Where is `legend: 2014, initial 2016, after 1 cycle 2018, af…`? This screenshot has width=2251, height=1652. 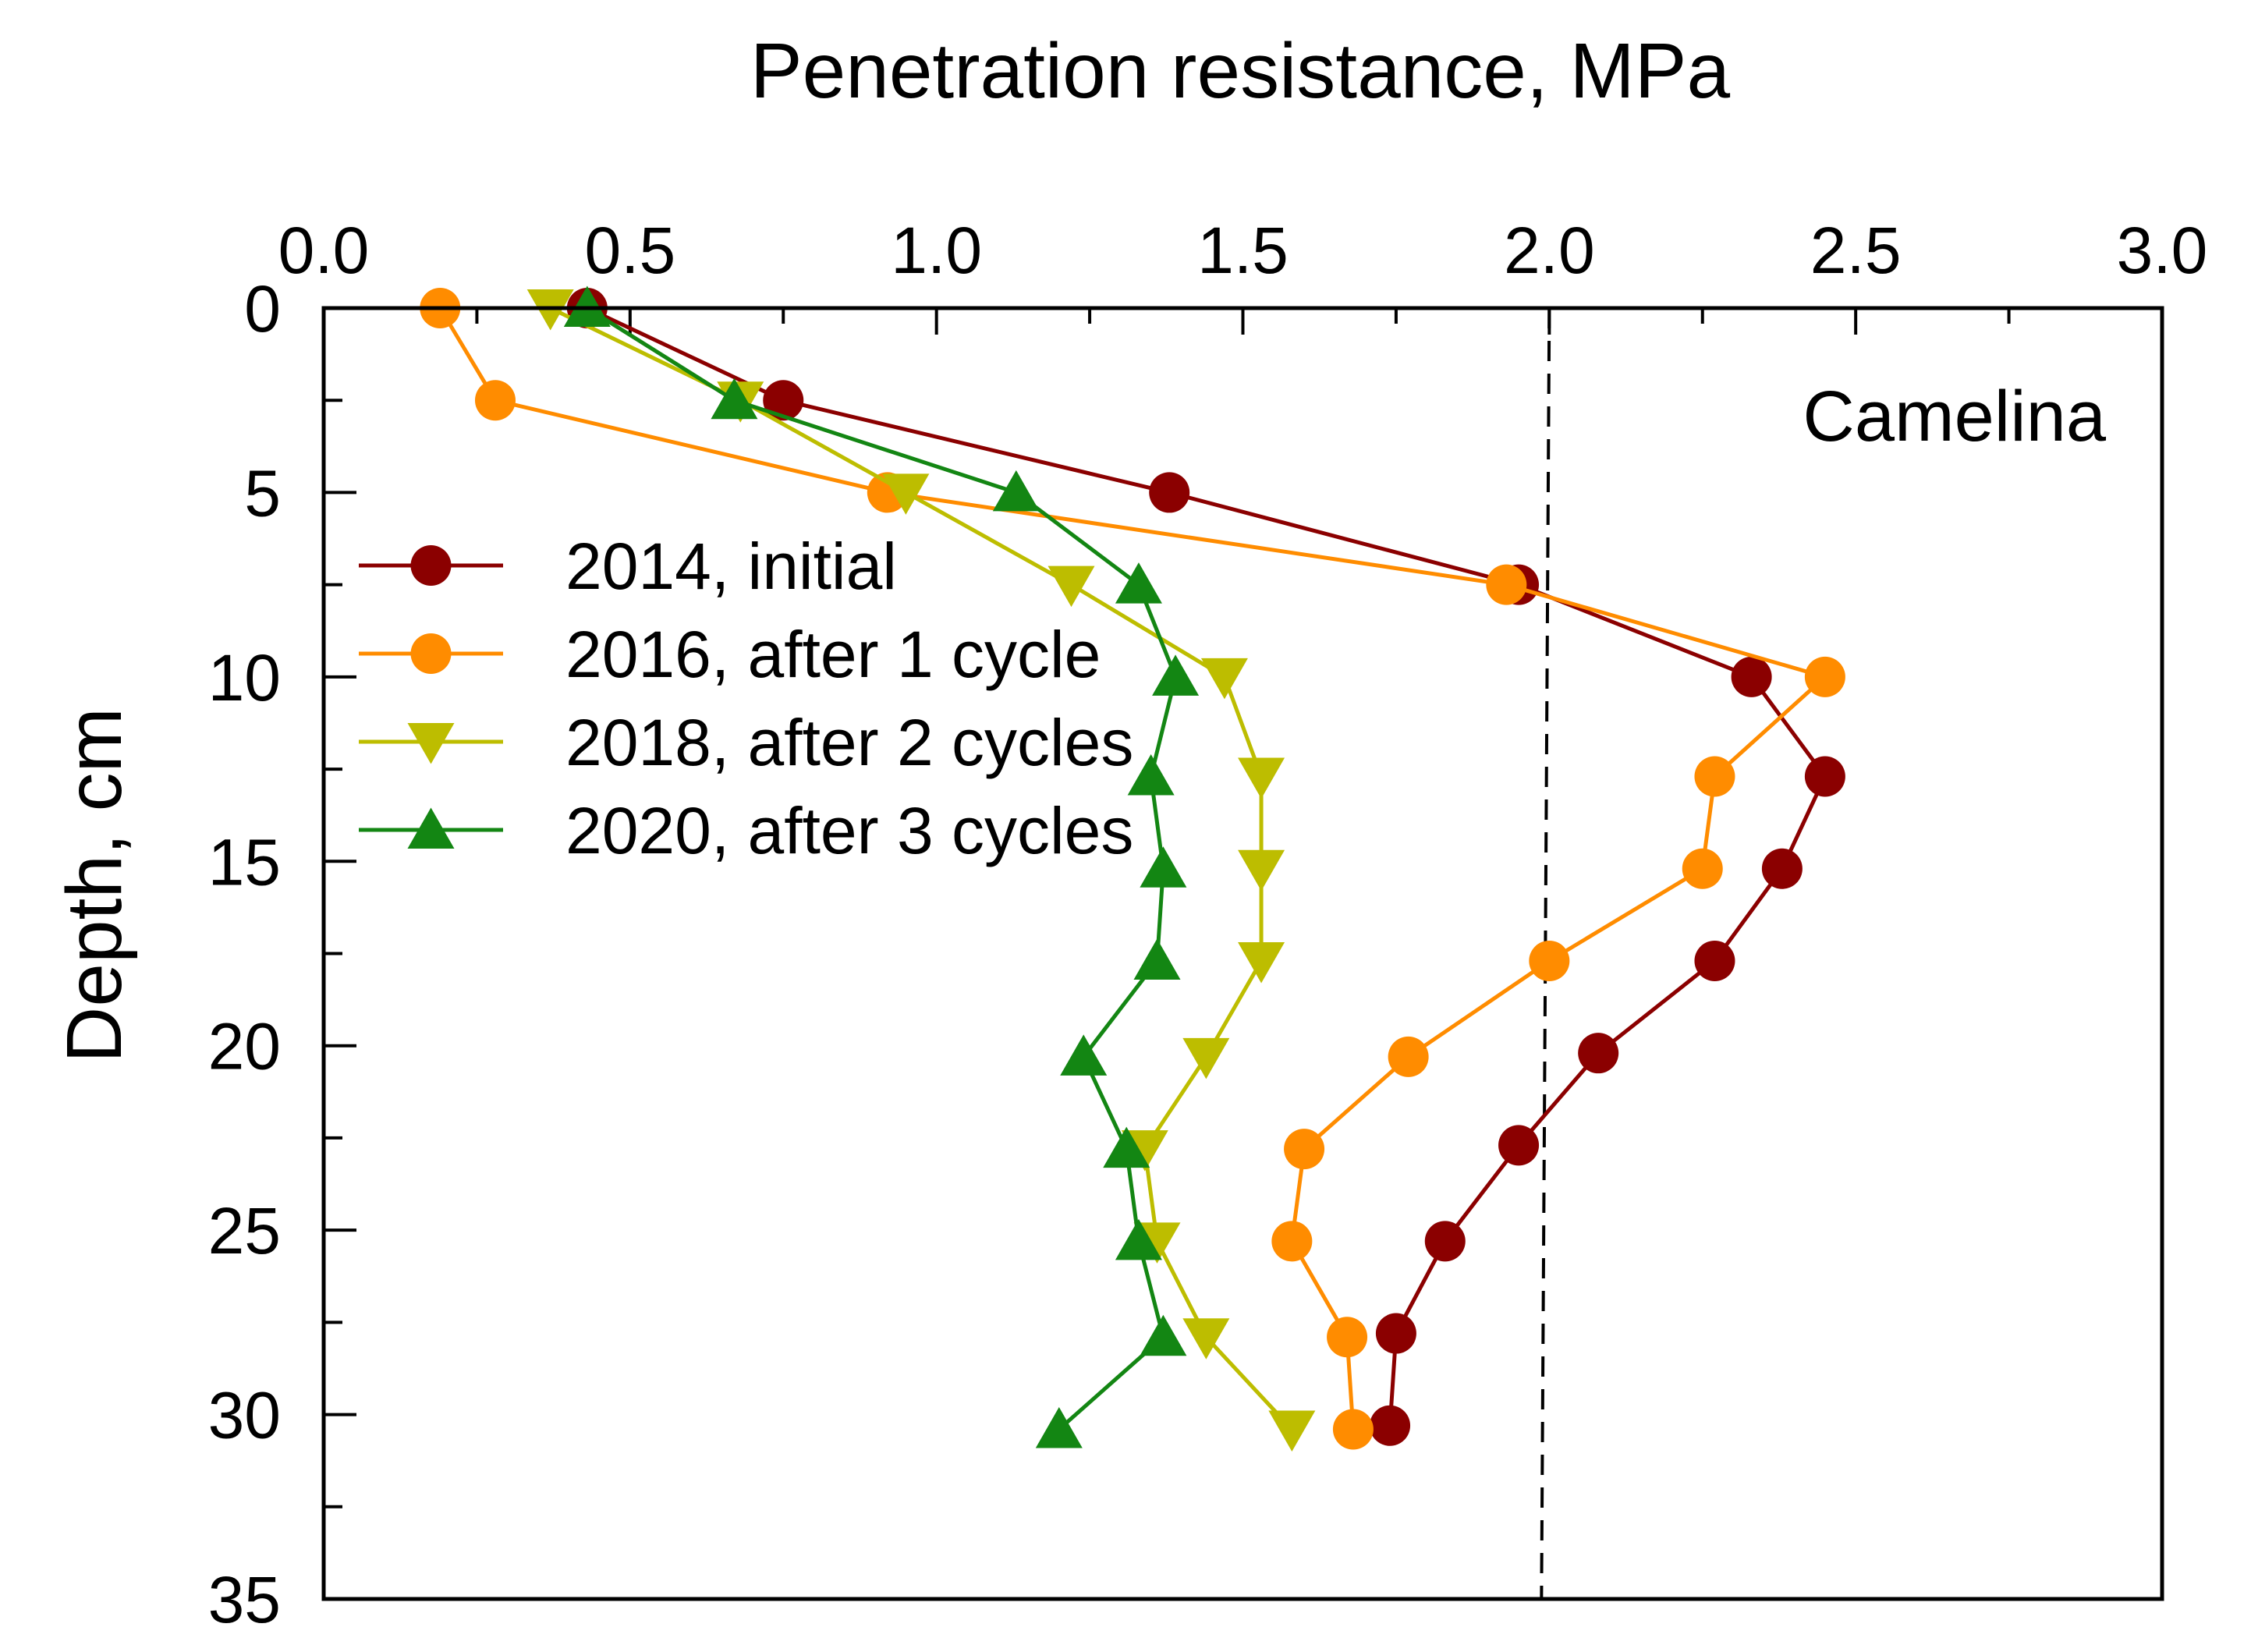
legend: 2014, initial 2016, after 1 cycle 2018, af… is located at coordinates (746, 698).